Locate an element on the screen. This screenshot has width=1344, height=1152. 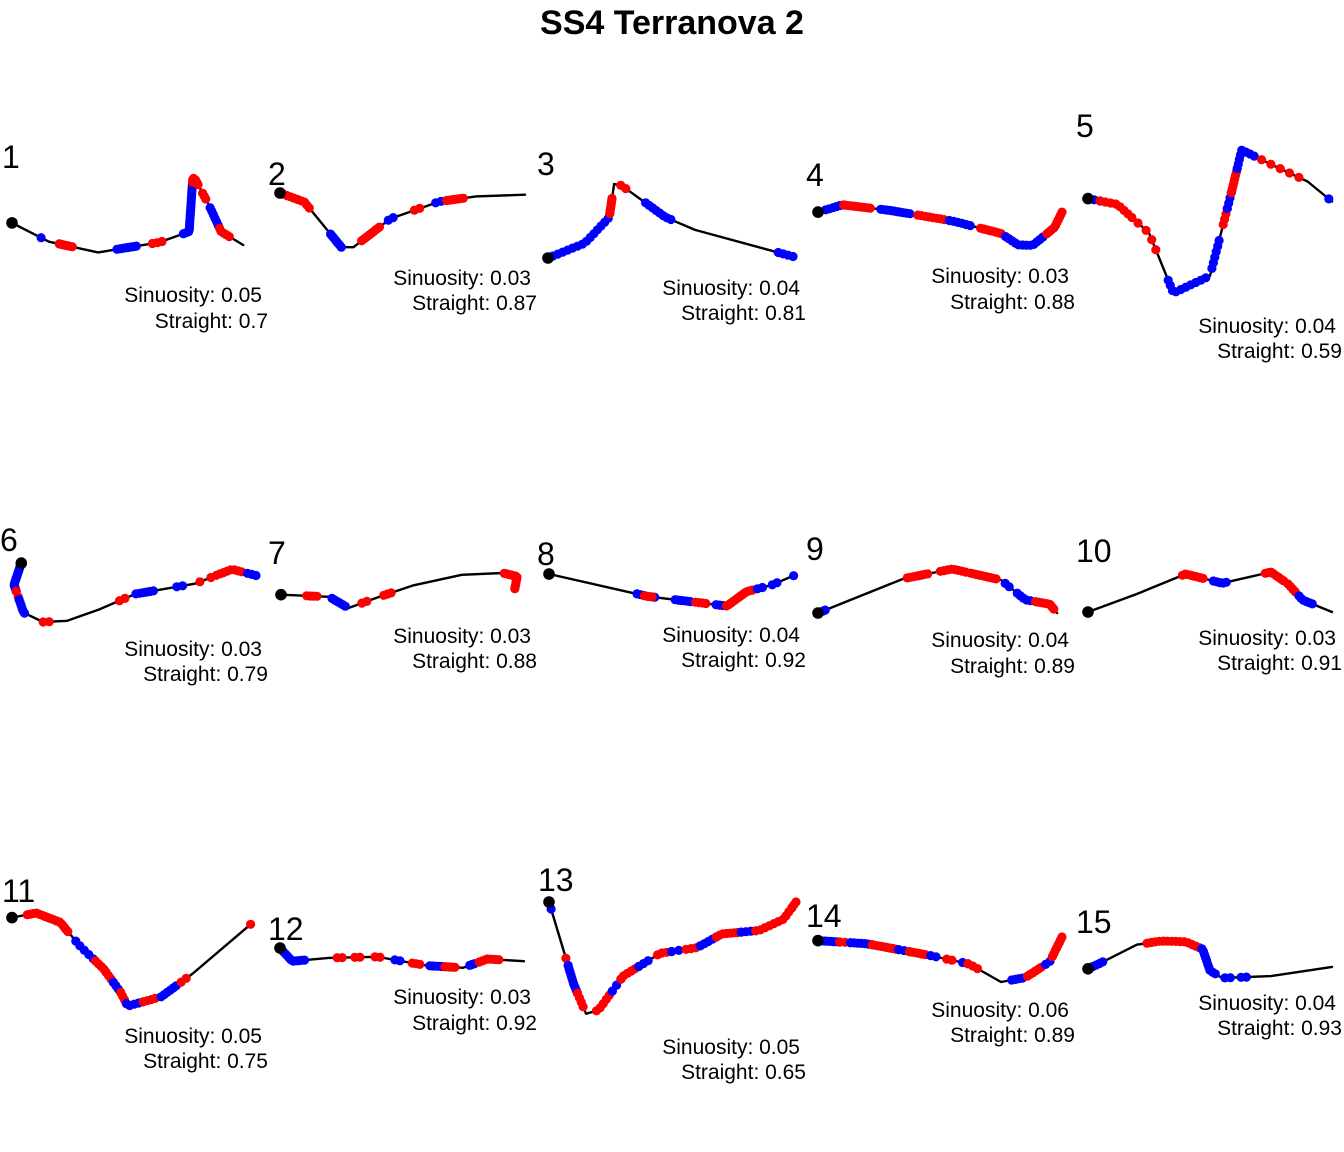
panel-number-label: 14 is located at coordinates (824, 916).